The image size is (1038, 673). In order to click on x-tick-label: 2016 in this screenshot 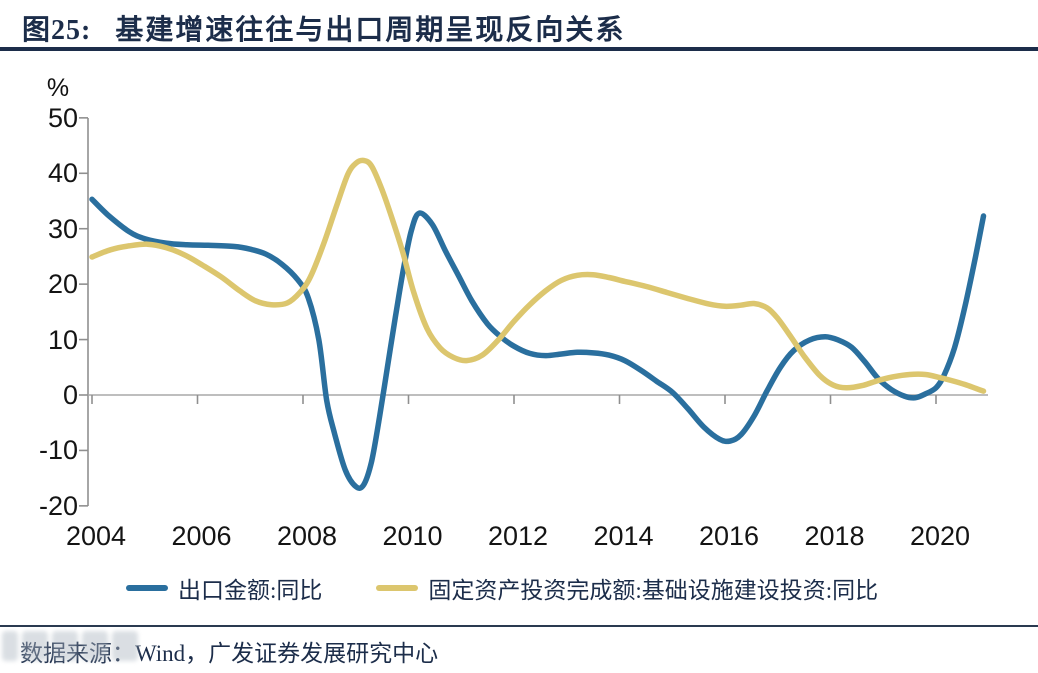, I will do `click(729, 536)`.